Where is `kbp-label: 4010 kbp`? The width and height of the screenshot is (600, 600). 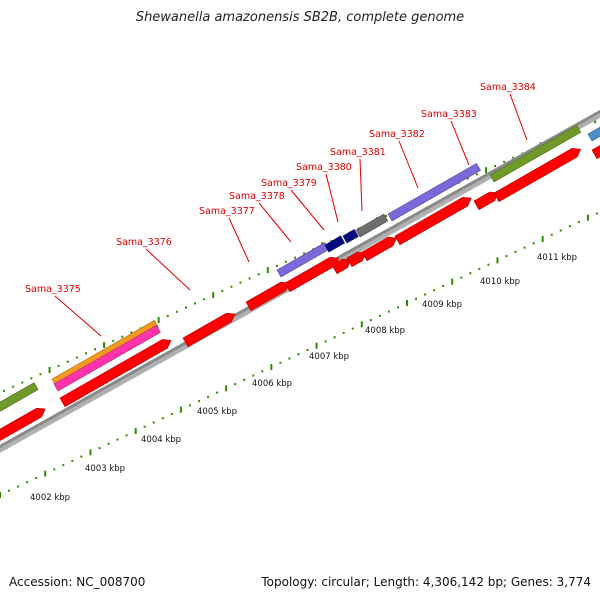
kbp-label: 4010 kbp is located at coordinates (500, 282).